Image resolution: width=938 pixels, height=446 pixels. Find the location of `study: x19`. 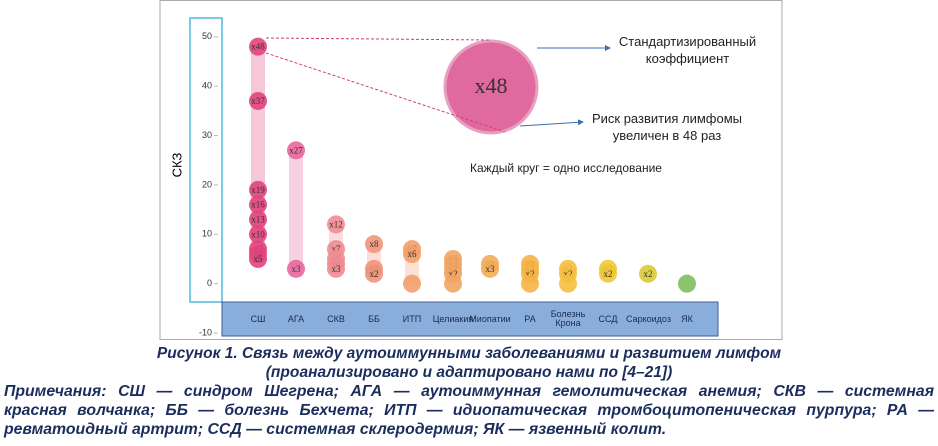

study: x19 is located at coordinates (258, 189).